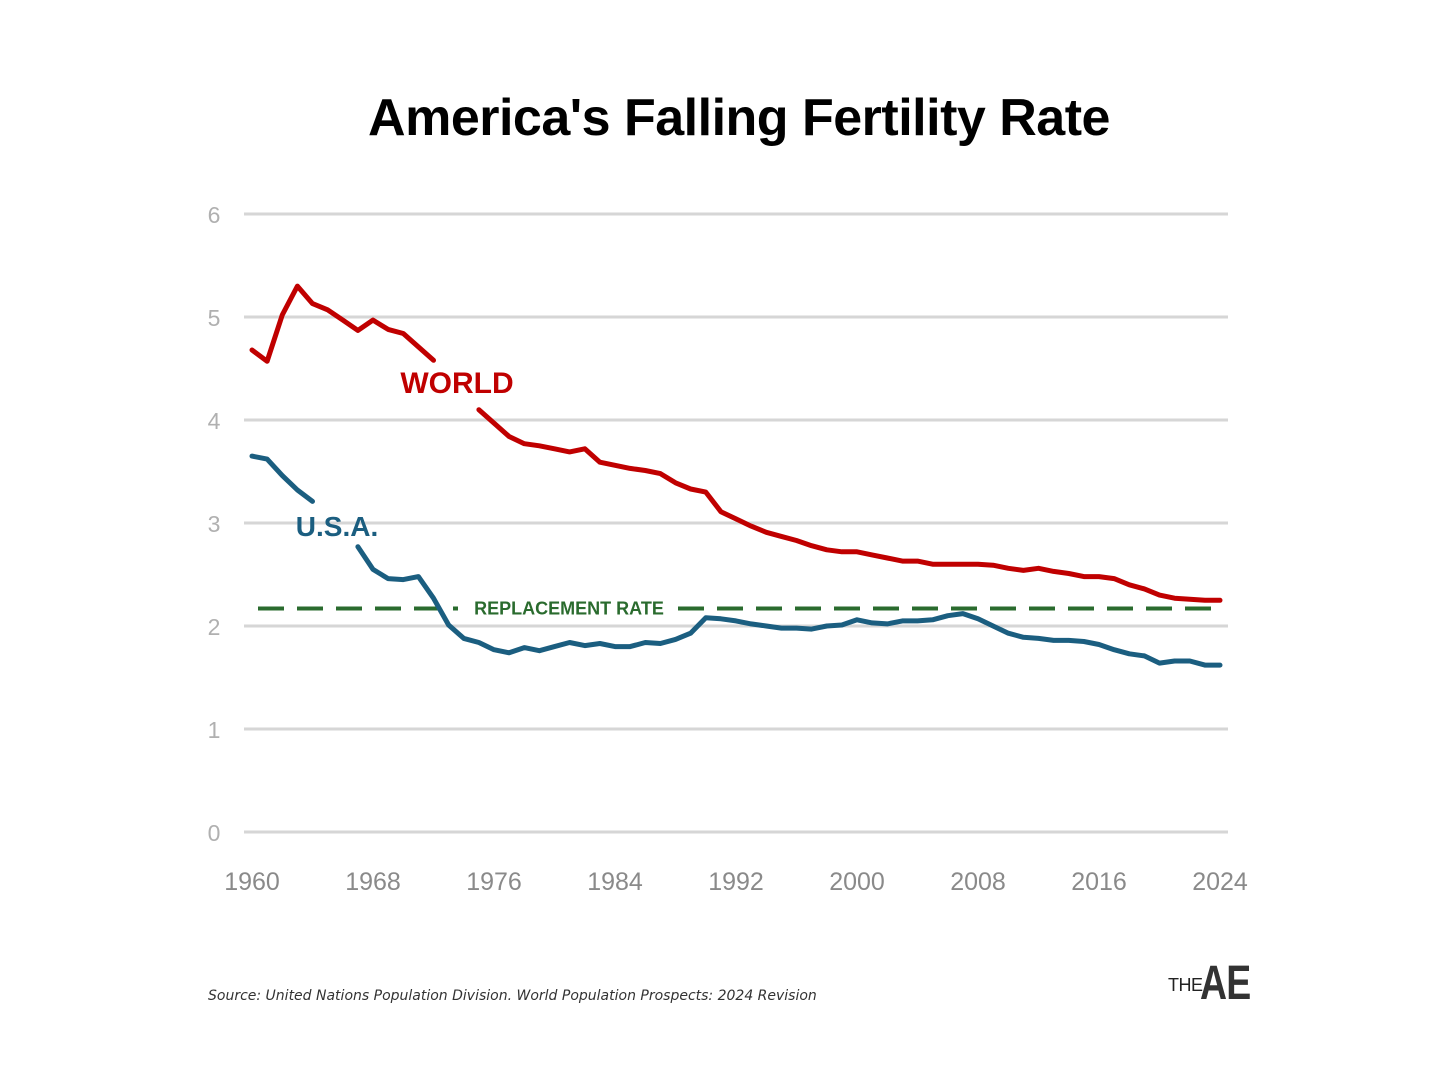 This screenshot has width=1456, height=1092. Describe the element at coordinates (740, 608) in the screenshot. I see `replacement-rate-reference: REPLACEMENT RATE` at that location.